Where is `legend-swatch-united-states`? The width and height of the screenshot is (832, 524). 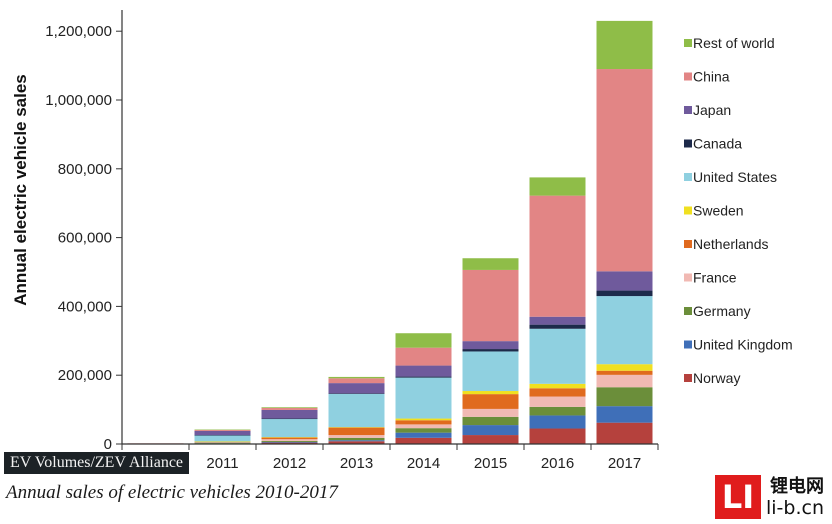 legend-swatch-united-states is located at coordinates (688, 177).